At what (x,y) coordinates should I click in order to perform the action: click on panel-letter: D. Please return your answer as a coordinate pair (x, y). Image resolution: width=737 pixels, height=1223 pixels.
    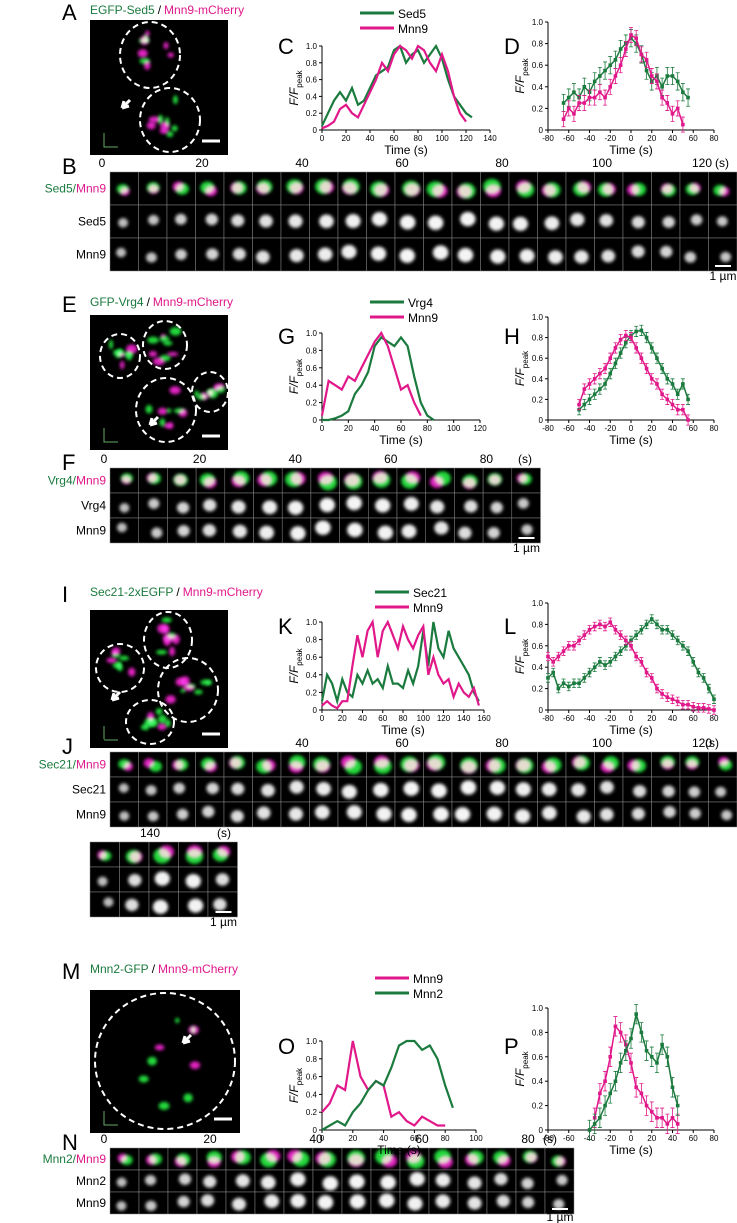
    Looking at the image, I should click on (512, 46).